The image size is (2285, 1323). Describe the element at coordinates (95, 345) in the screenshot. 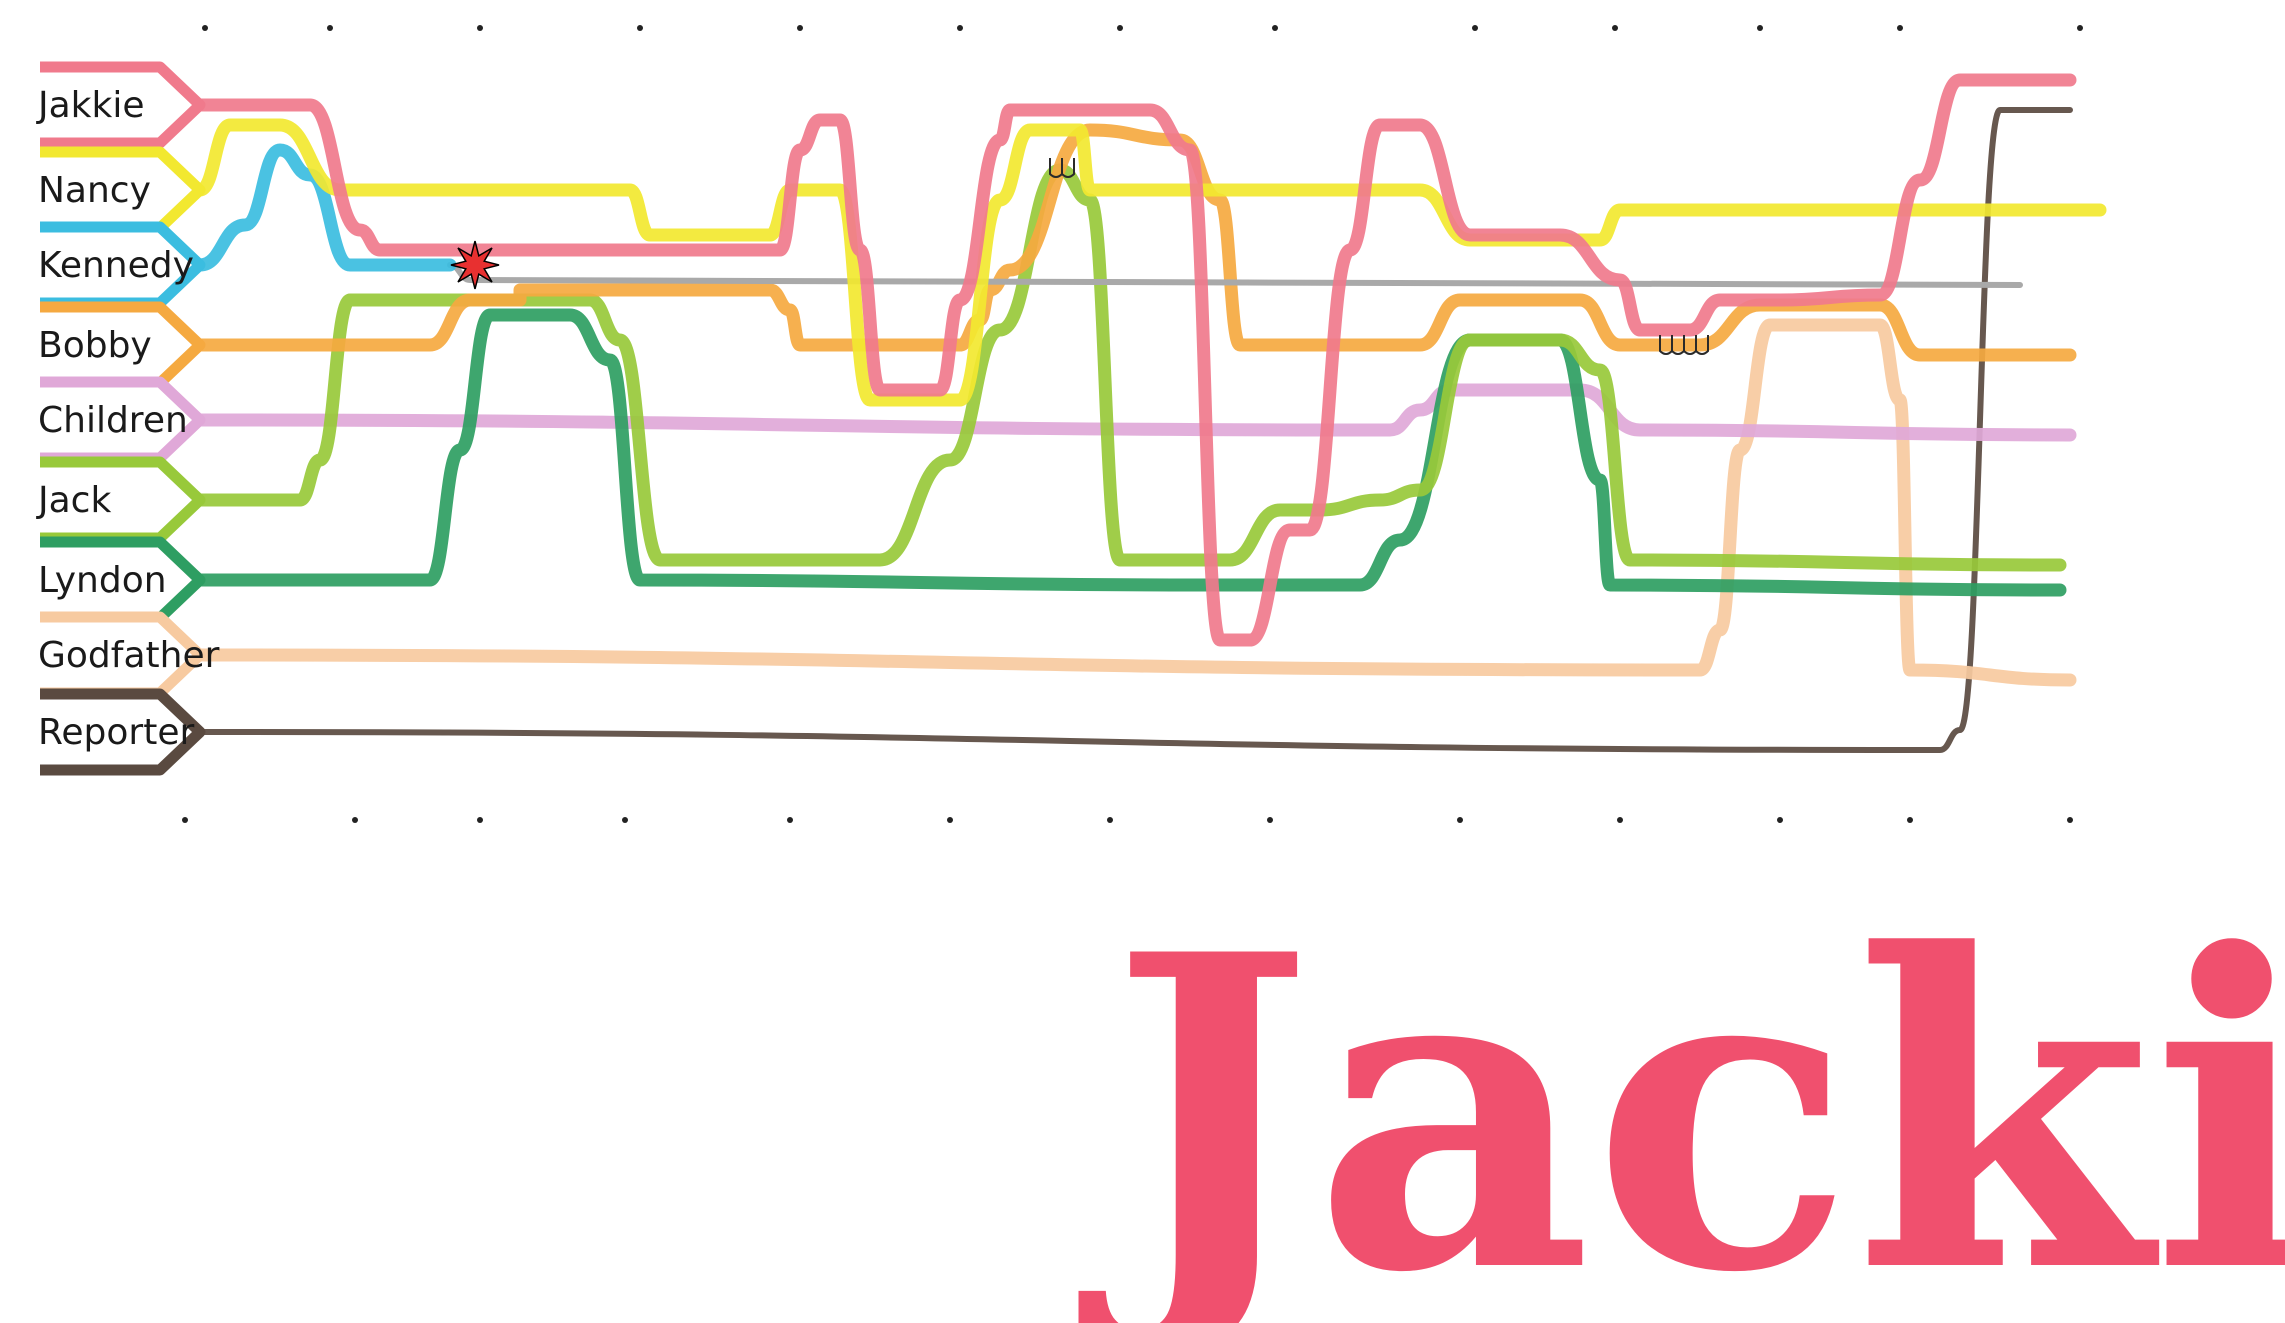

I see `character-label: Bobby` at that location.